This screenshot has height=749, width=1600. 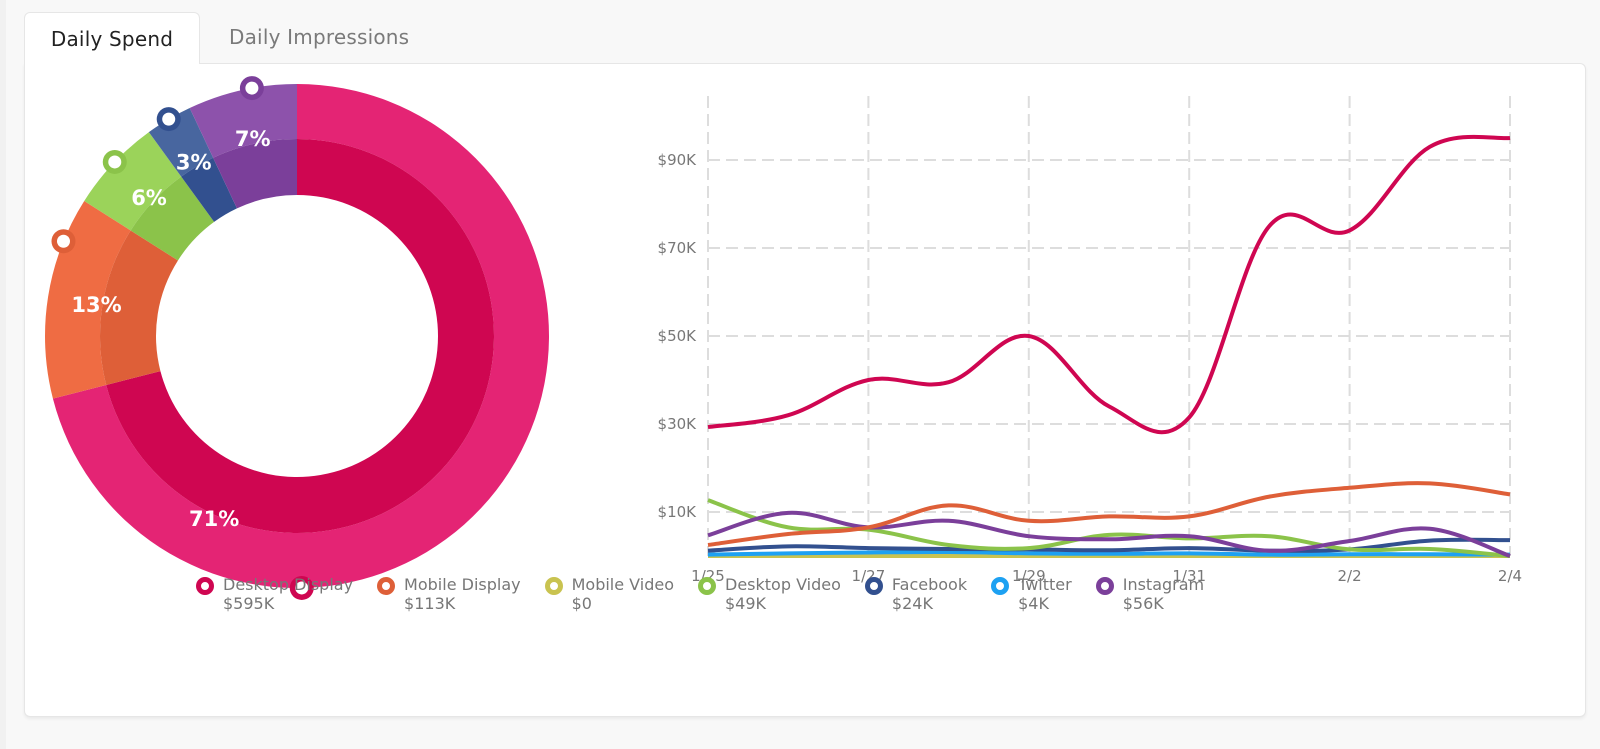 I want to click on legend-value: $113K, so click(x=430, y=603).